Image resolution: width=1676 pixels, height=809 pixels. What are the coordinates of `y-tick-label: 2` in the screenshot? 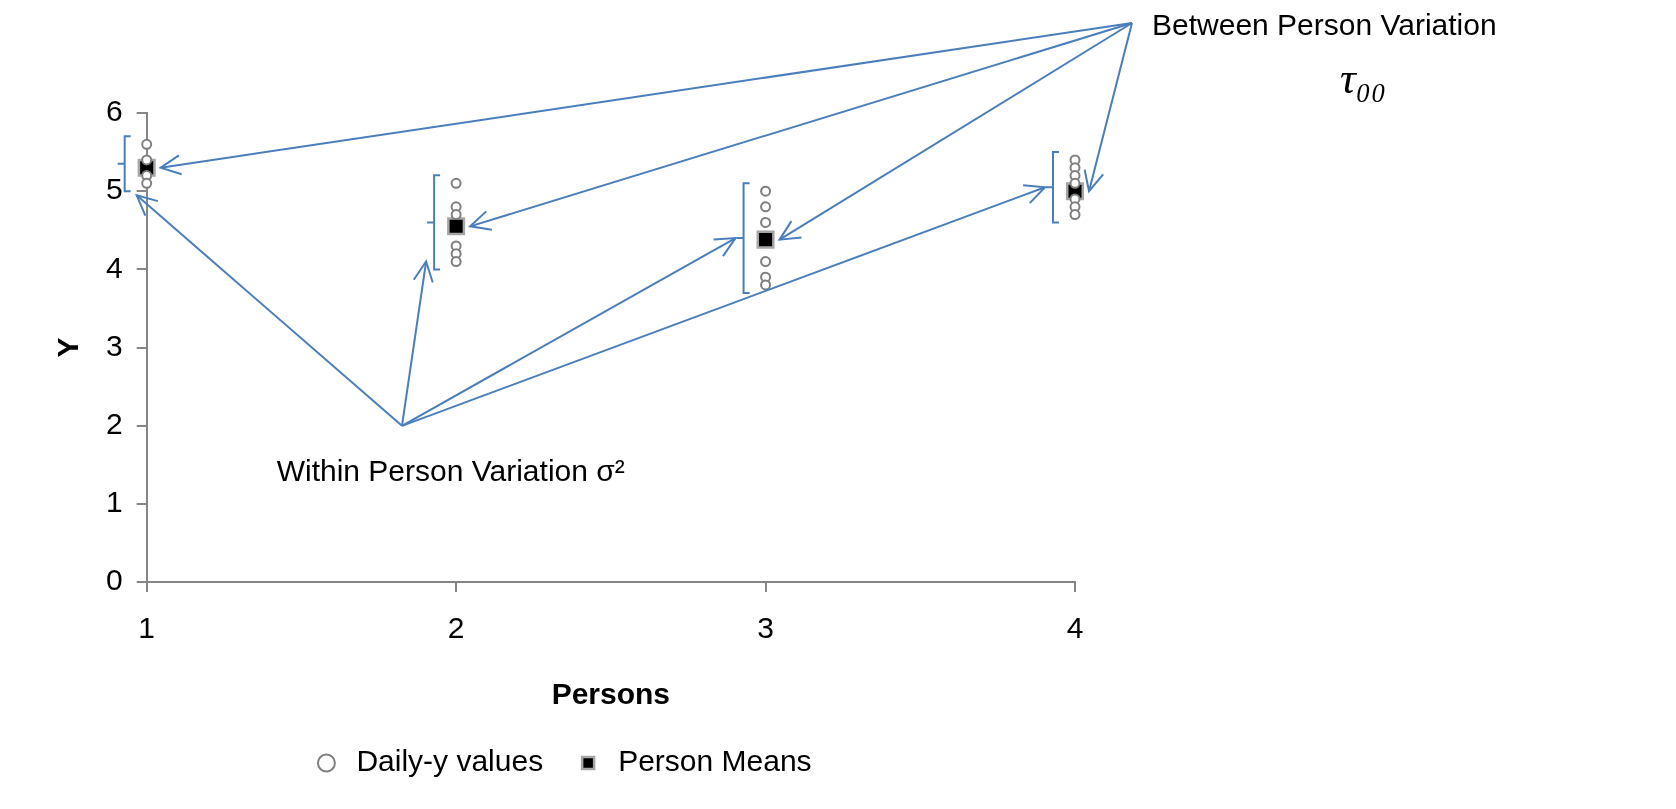 It's located at (114, 423).